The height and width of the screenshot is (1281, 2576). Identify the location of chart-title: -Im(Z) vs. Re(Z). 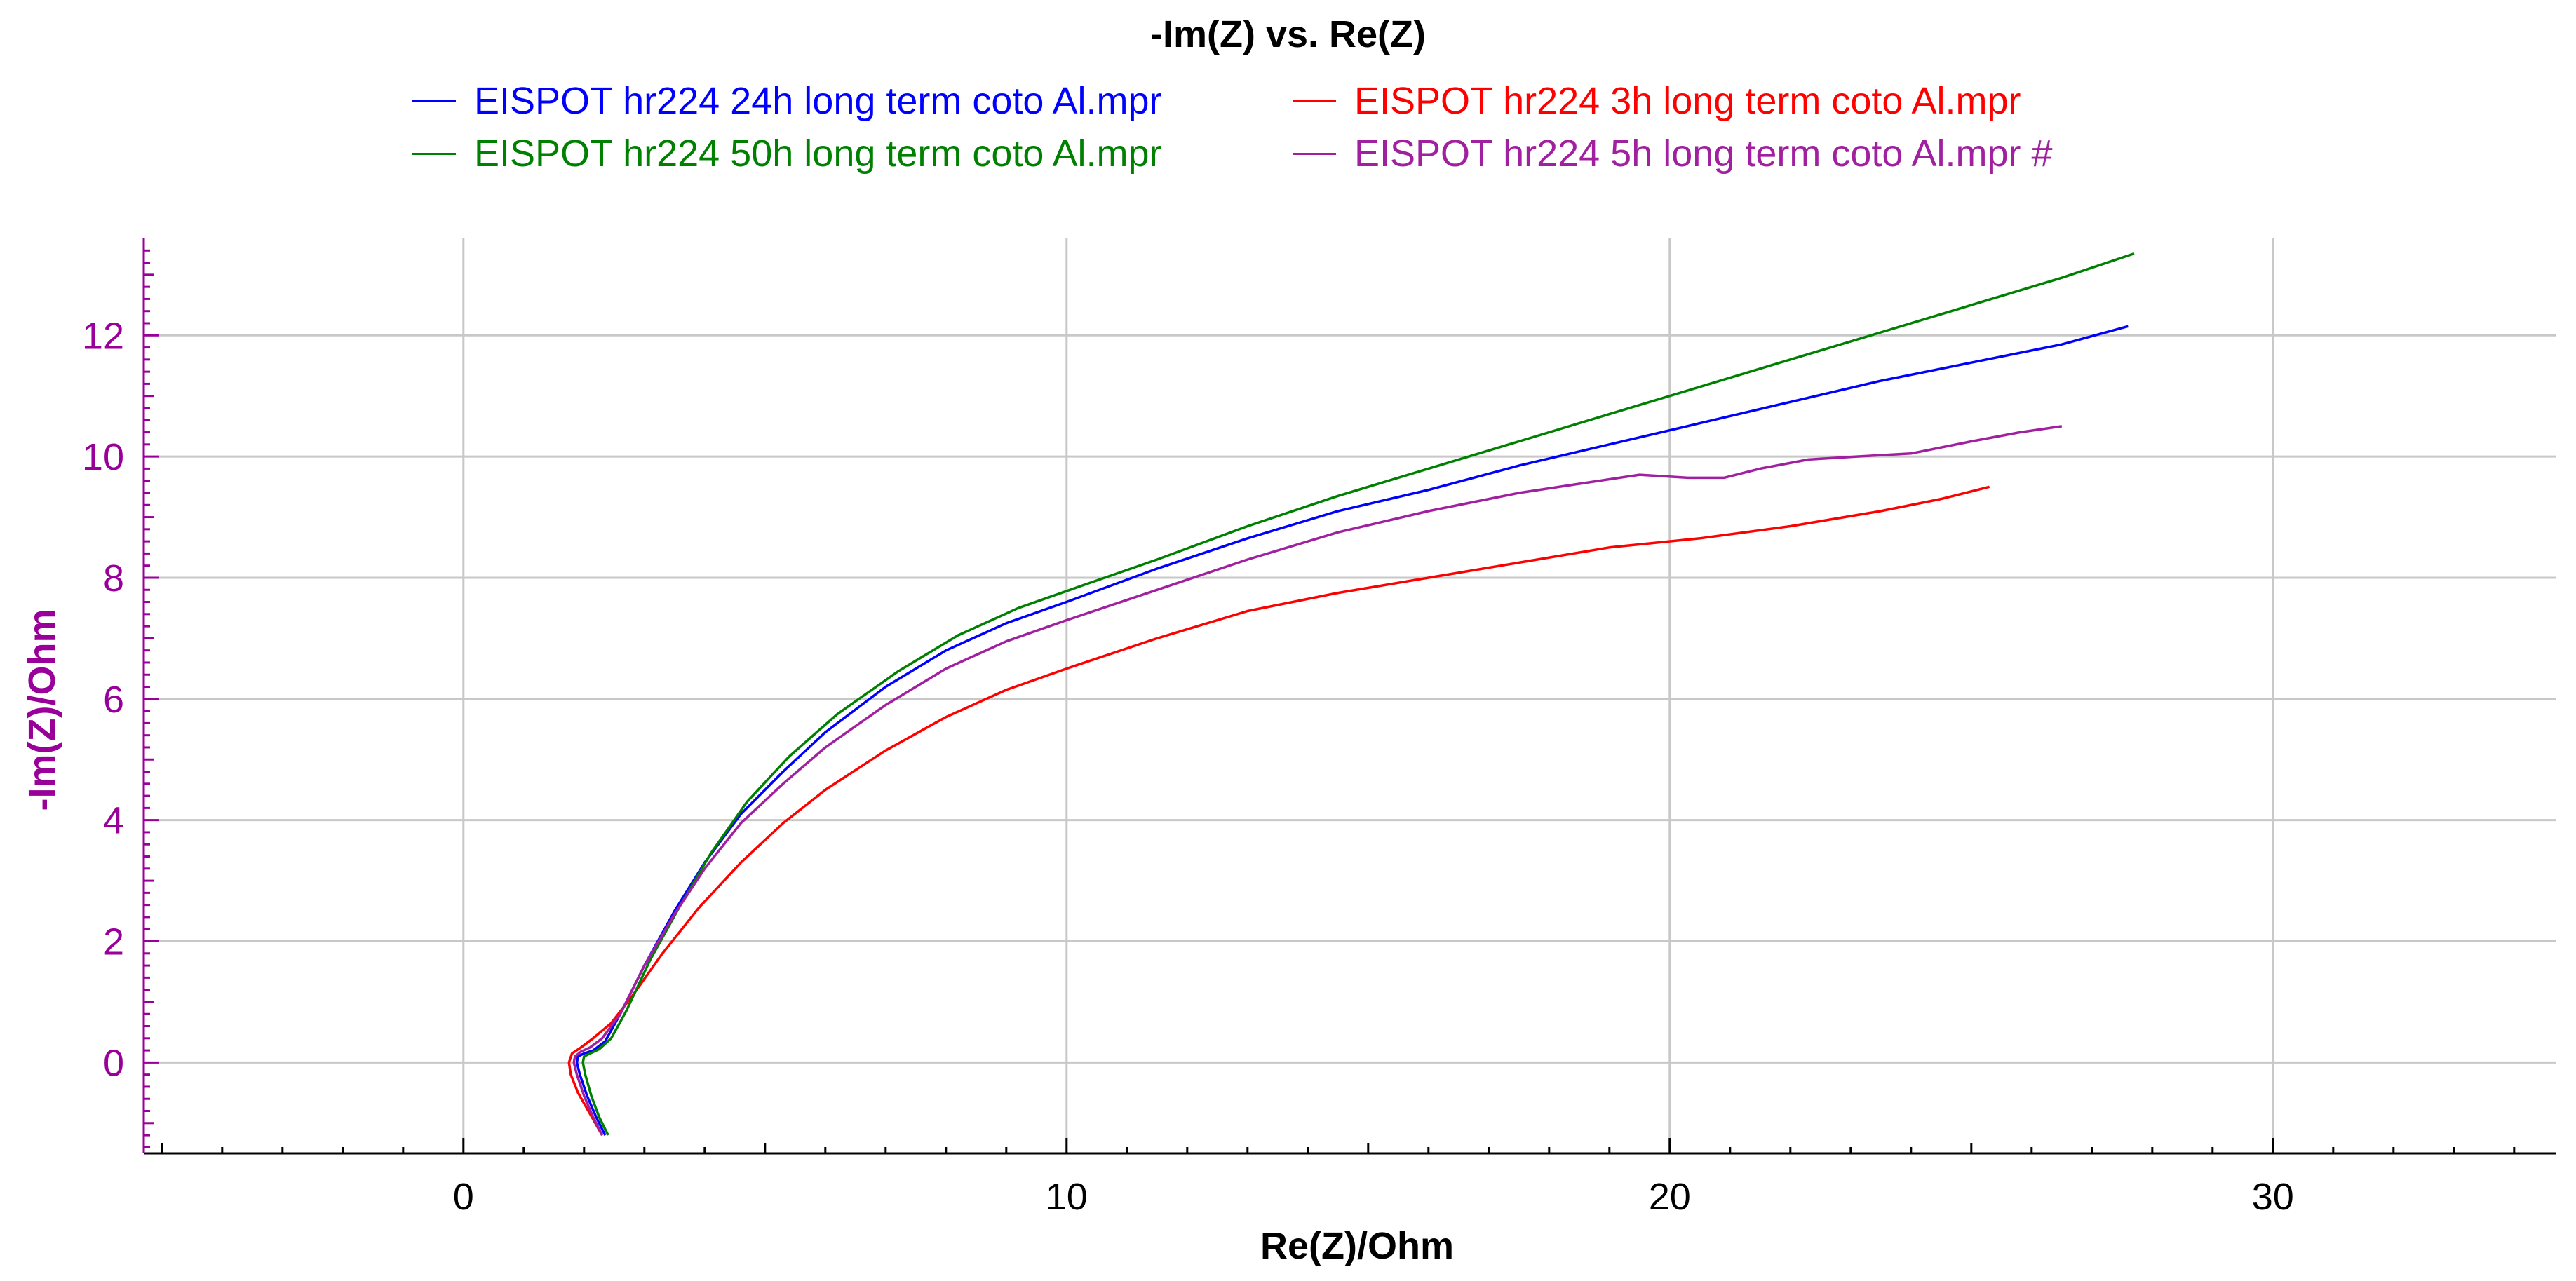
(1287, 34).